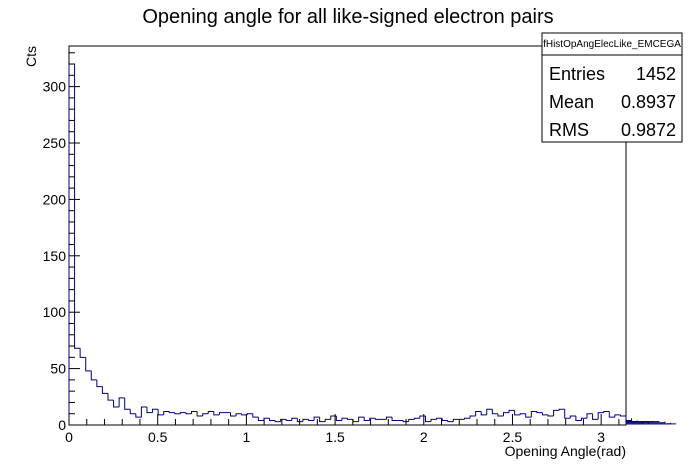  Describe the element at coordinates (246, 437) in the screenshot. I see `x-tick-label: 1` at that location.